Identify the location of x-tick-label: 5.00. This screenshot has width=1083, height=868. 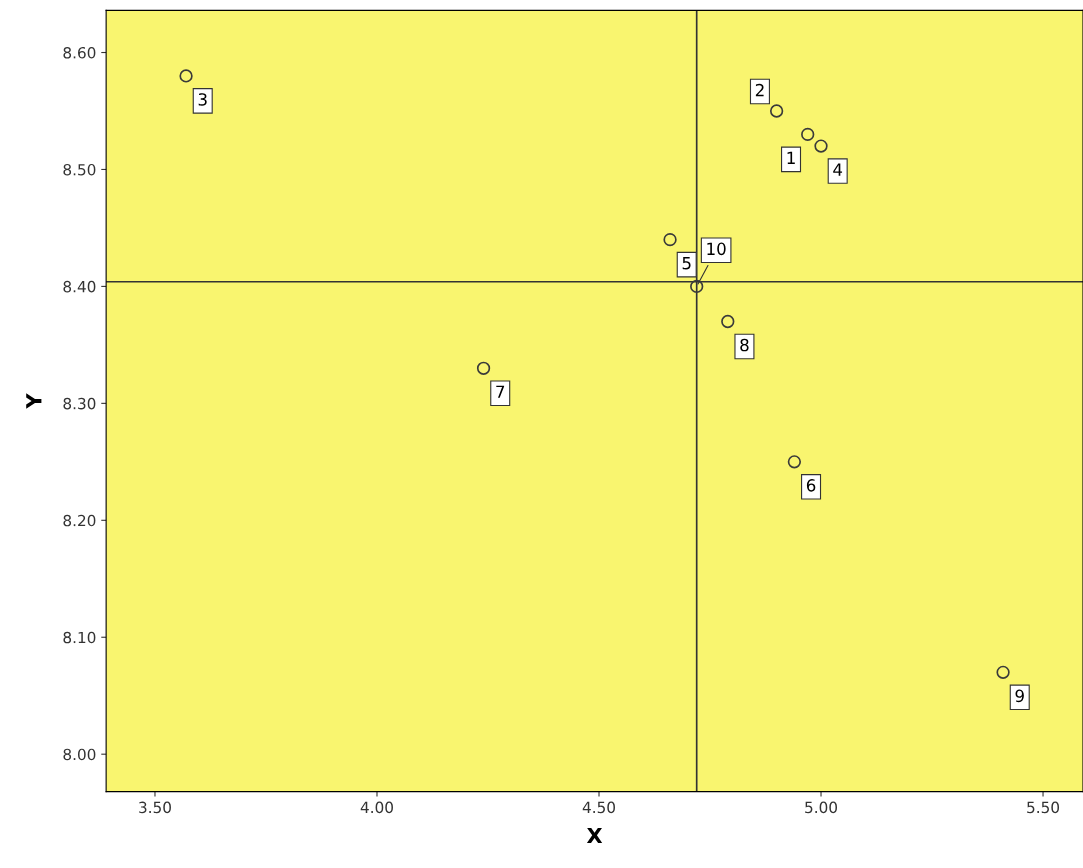
(821, 807).